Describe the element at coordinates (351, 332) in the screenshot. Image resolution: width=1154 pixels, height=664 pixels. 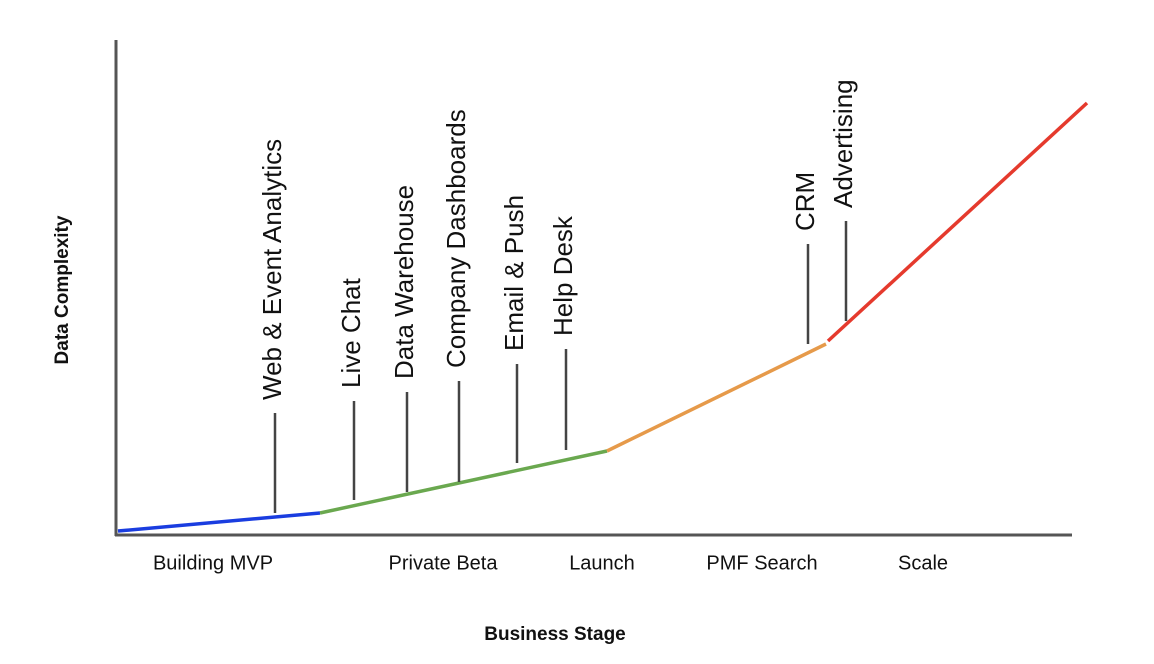
I see `tool-label: Live Chat` at that location.